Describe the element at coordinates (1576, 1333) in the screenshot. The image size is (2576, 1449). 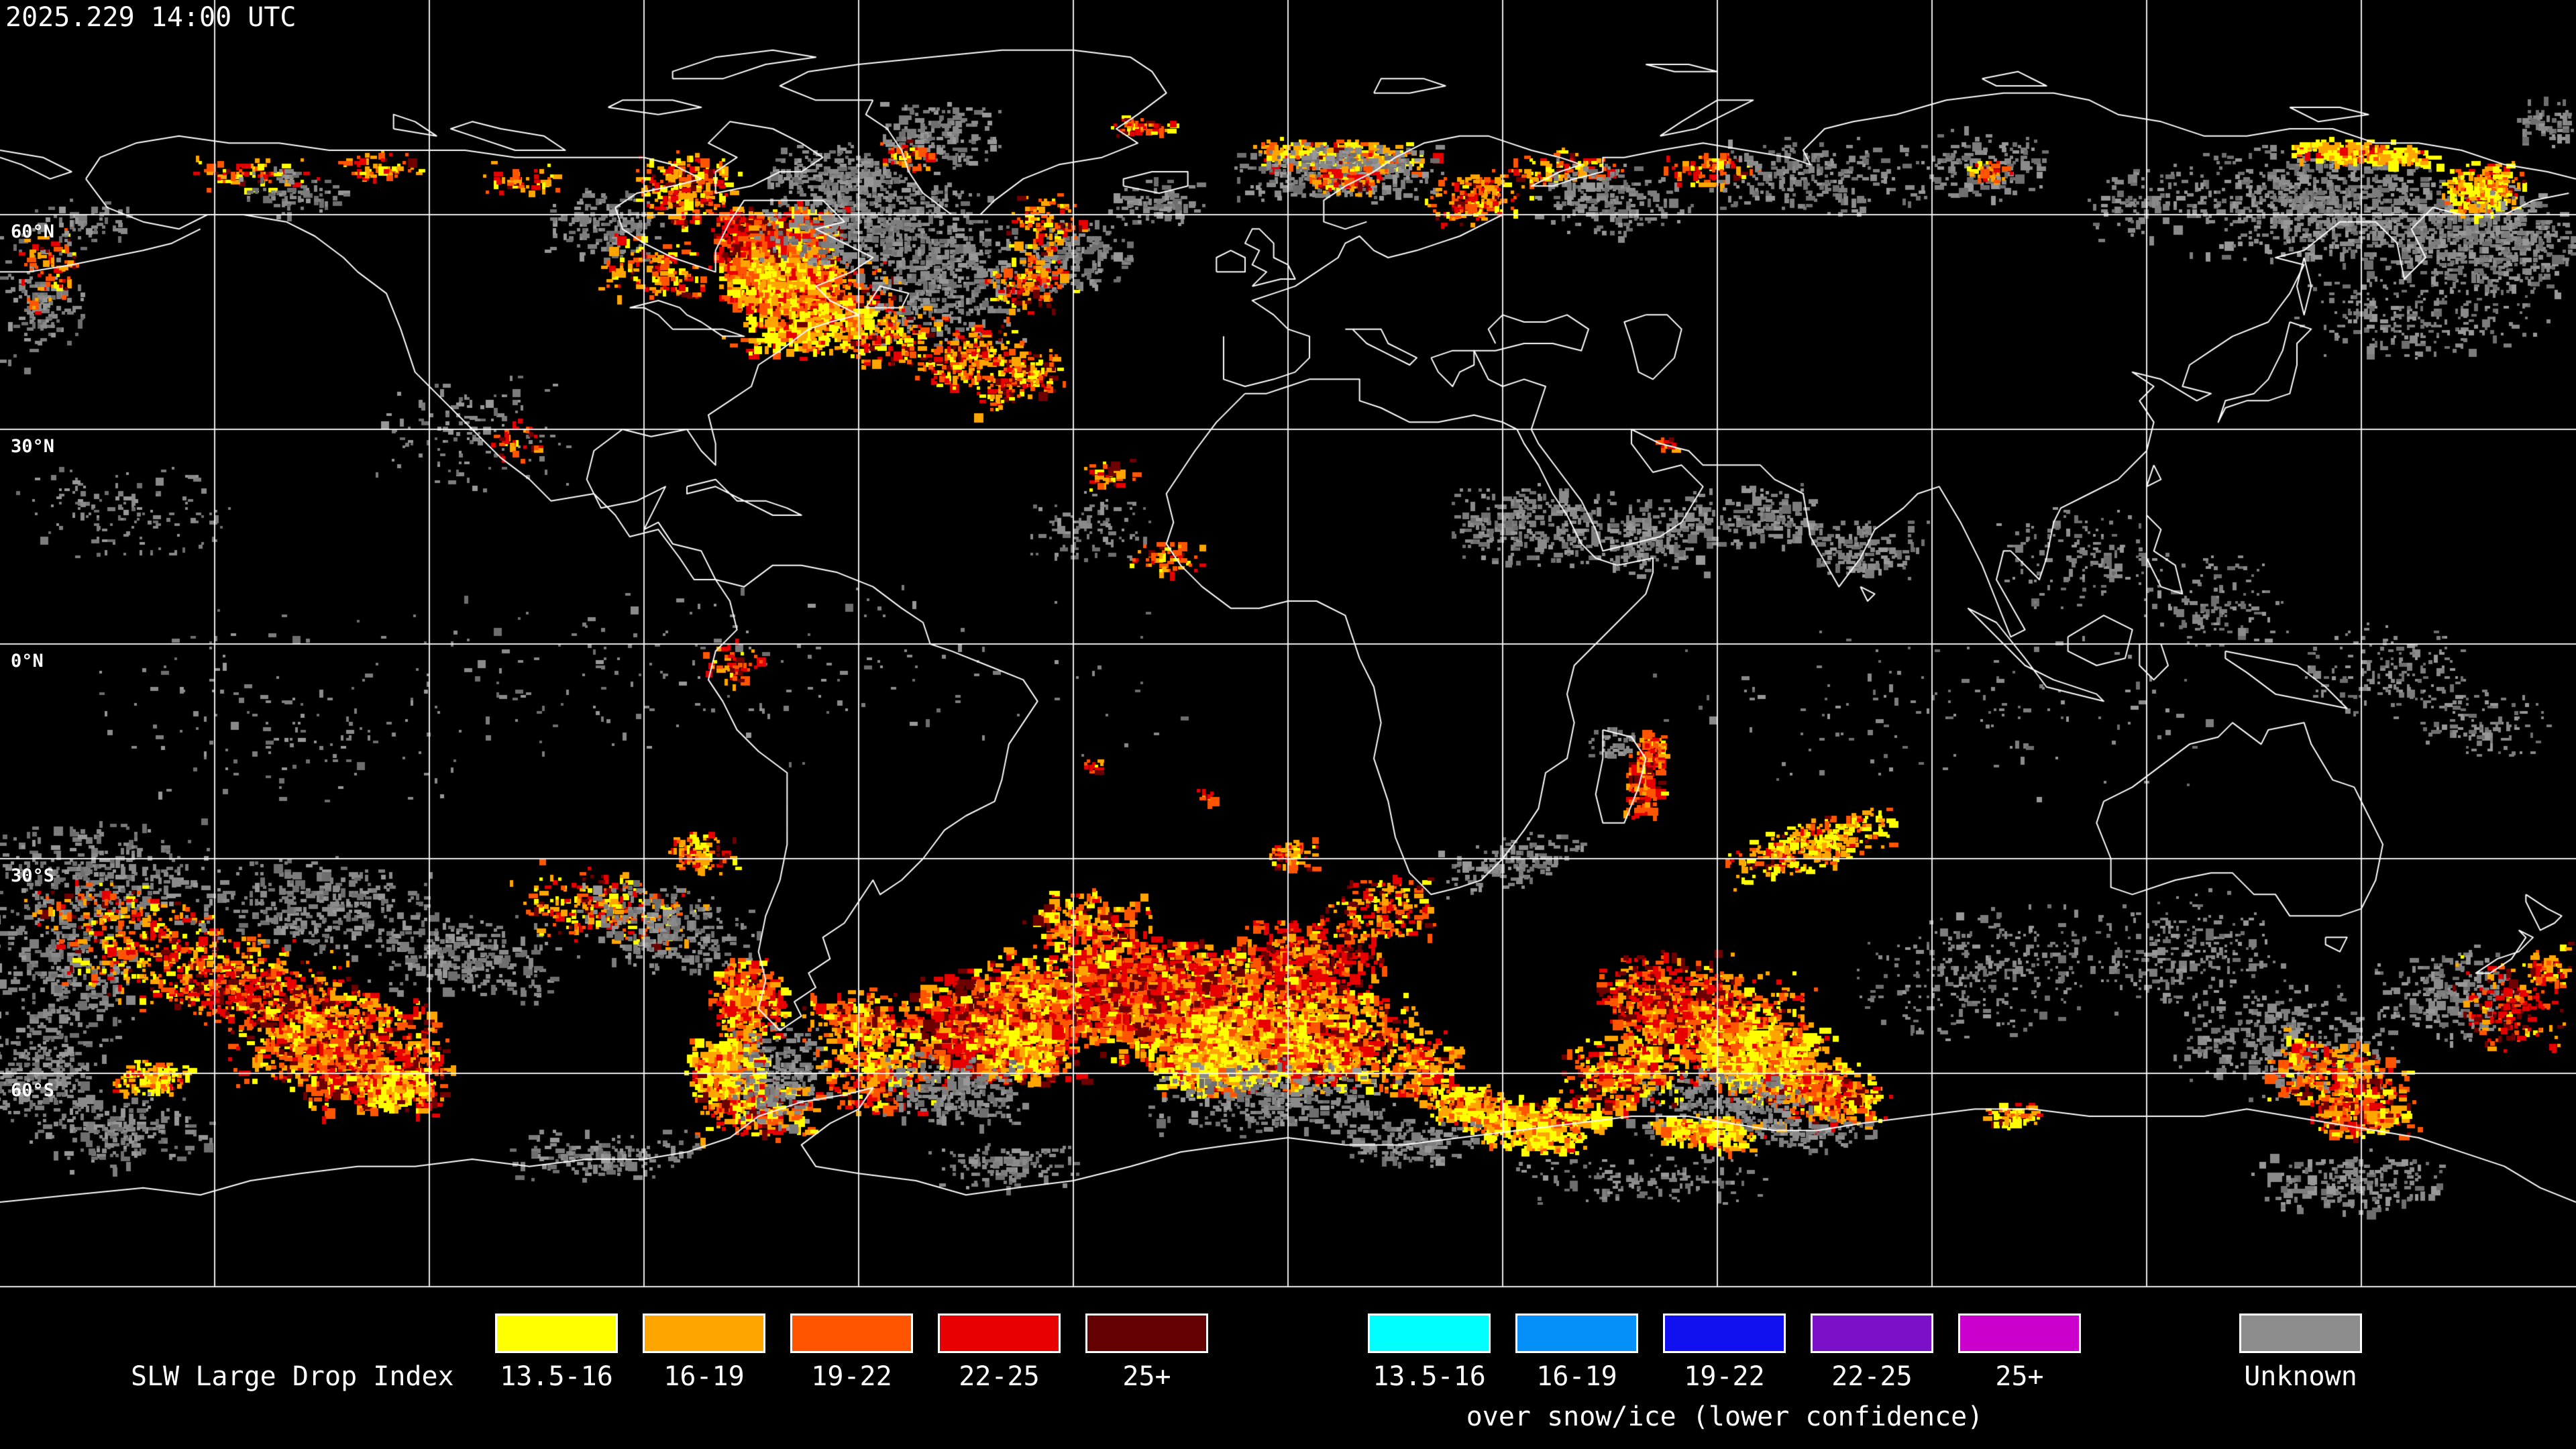
I see `snowice-16-19-swatch` at that location.